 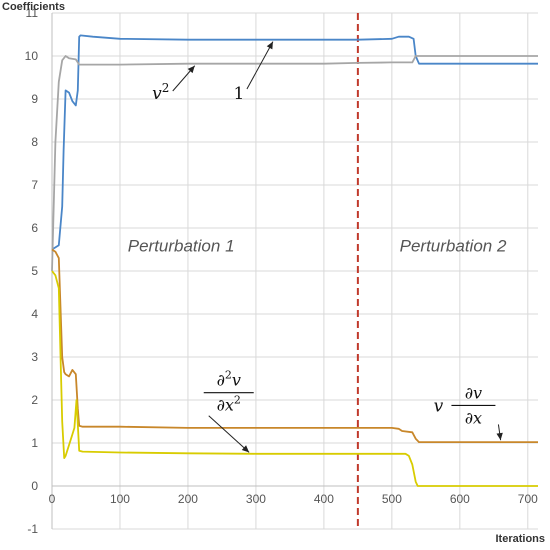 I want to click on label-v-squared: v2, so click(x=160, y=92).